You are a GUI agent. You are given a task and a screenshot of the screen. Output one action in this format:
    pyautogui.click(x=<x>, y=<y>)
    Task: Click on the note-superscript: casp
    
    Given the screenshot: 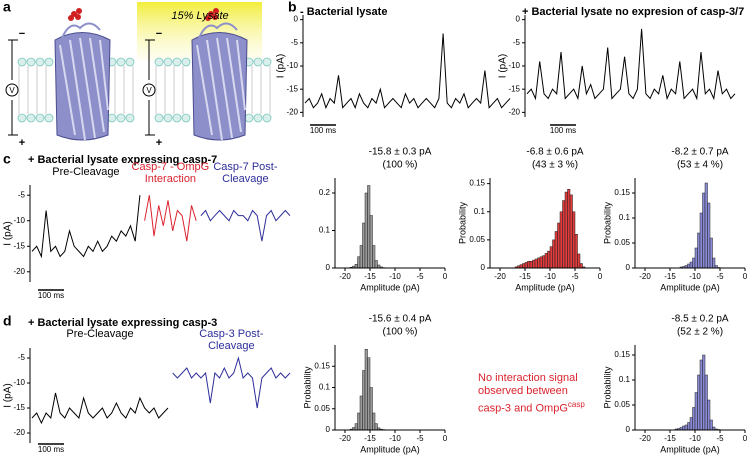 What is the action you would take?
    pyautogui.click(x=576, y=404)
    